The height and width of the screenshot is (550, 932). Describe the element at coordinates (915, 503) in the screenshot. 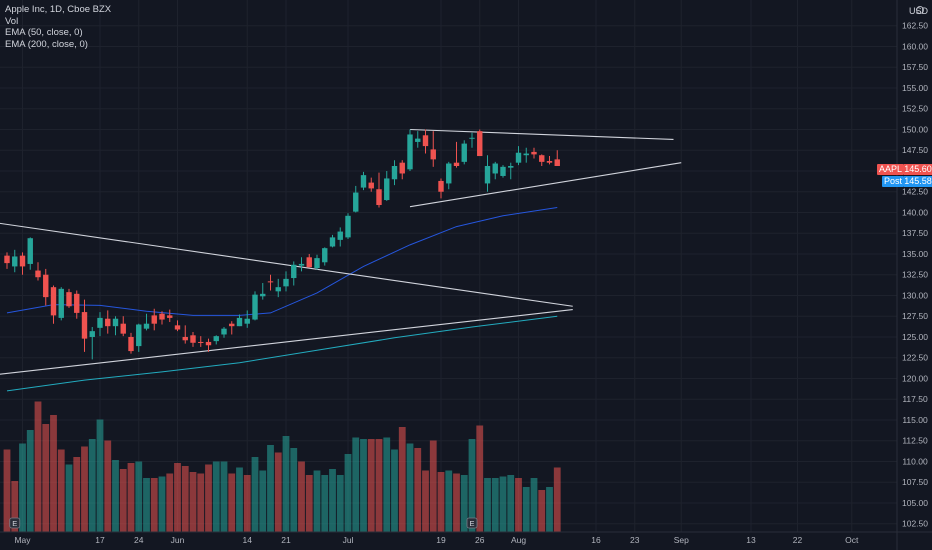

I see `price-tick-label: 105.00` at that location.